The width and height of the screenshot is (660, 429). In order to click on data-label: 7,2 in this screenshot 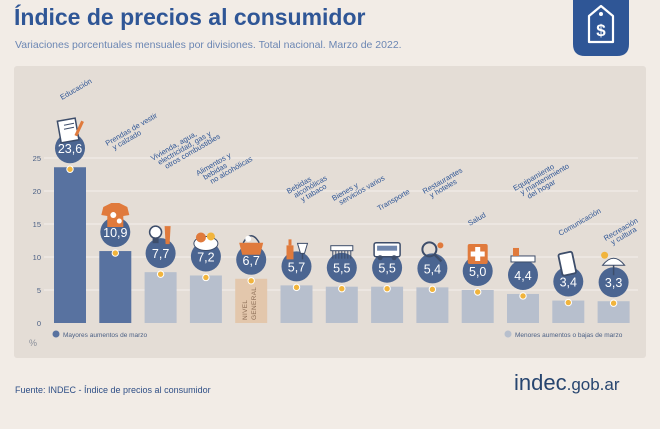, I will do `click(205, 257)`.